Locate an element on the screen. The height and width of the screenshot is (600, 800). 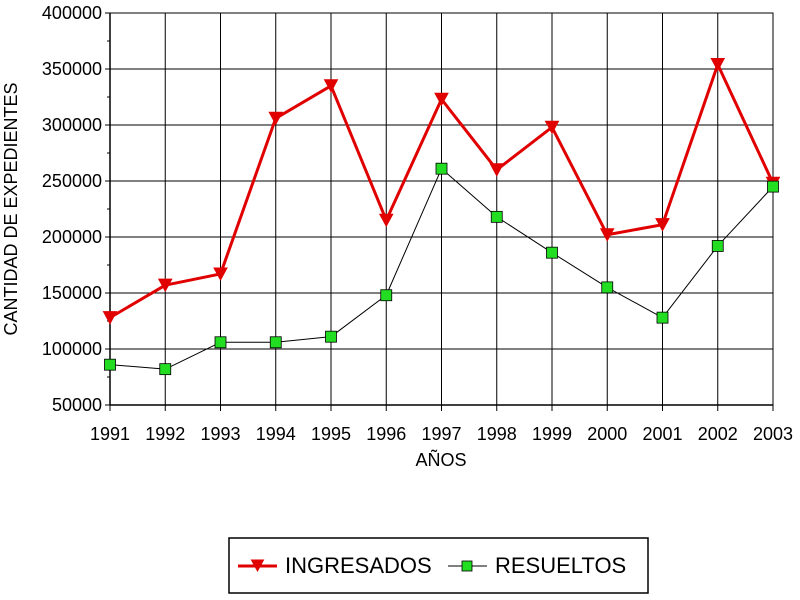
legend-label-resueltos: RESUELTOS is located at coordinates (560, 565).